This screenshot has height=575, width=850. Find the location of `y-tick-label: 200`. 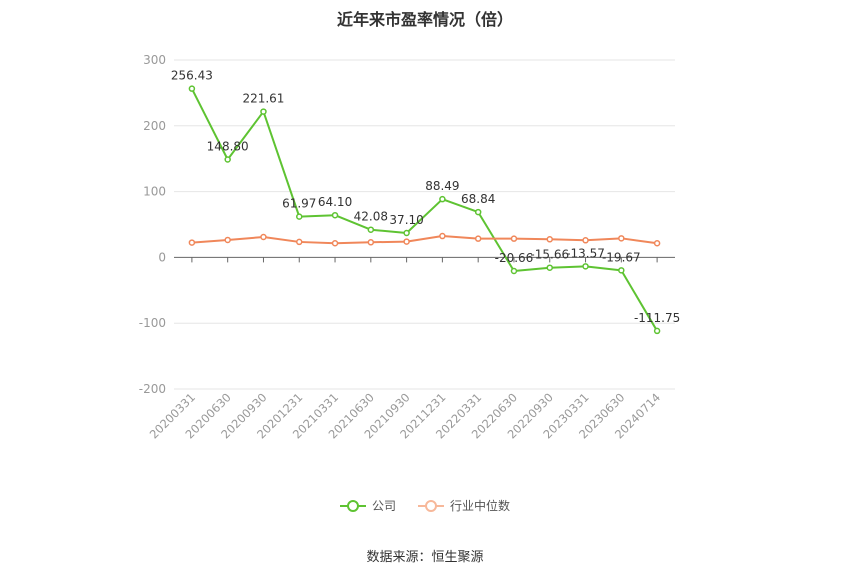

y-tick-label: 200 is located at coordinates (154, 126).